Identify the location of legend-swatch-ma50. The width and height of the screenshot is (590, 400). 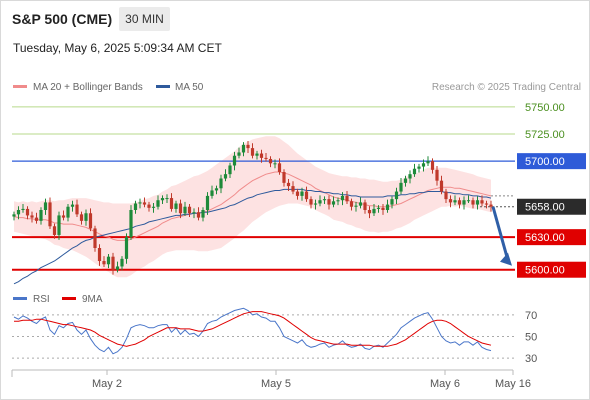
(163, 86).